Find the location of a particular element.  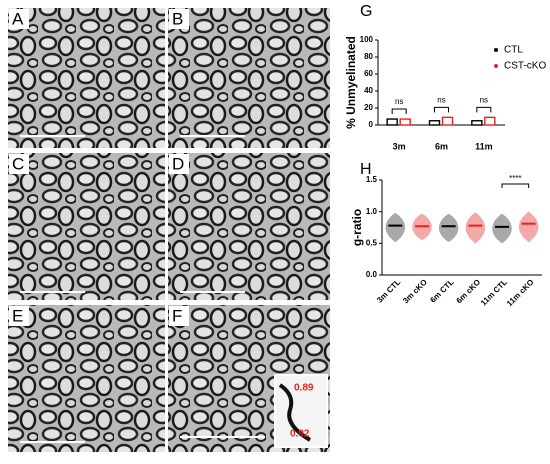

legend-label: CTL is located at coordinates (513, 50).